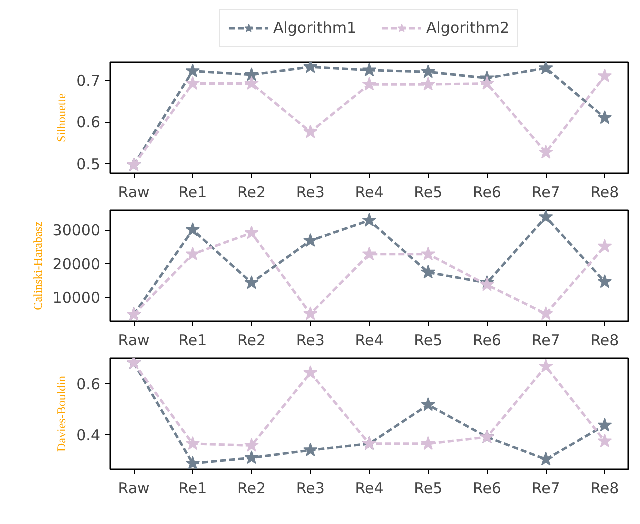  What do you see at coordinates (61, 414) in the screenshot?
I see `y-axis-title: Davies-Bouldin` at bounding box center [61, 414].